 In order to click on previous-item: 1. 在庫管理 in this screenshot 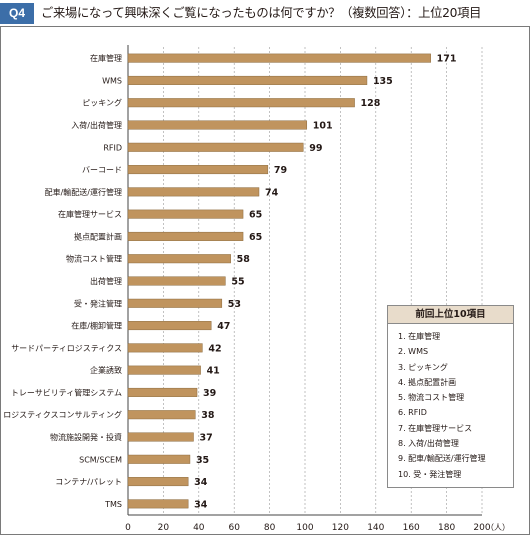, I will do `click(419, 336)`.